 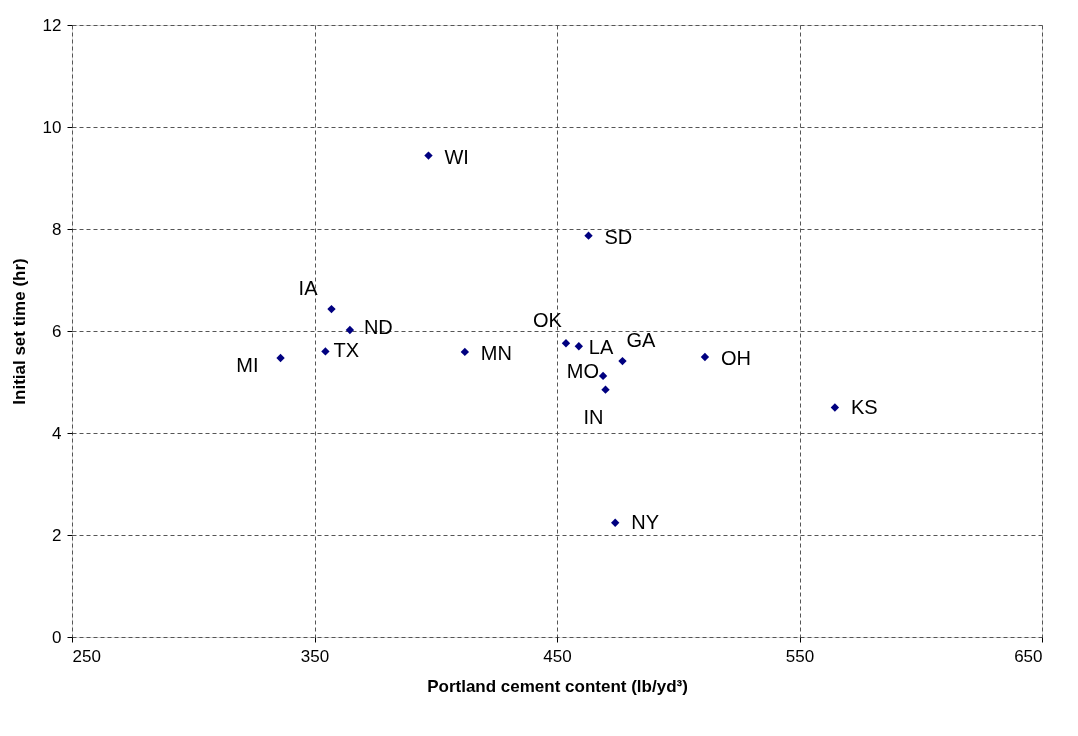 What do you see at coordinates (247, 365) in the screenshot?
I see `annotation: MI` at bounding box center [247, 365].